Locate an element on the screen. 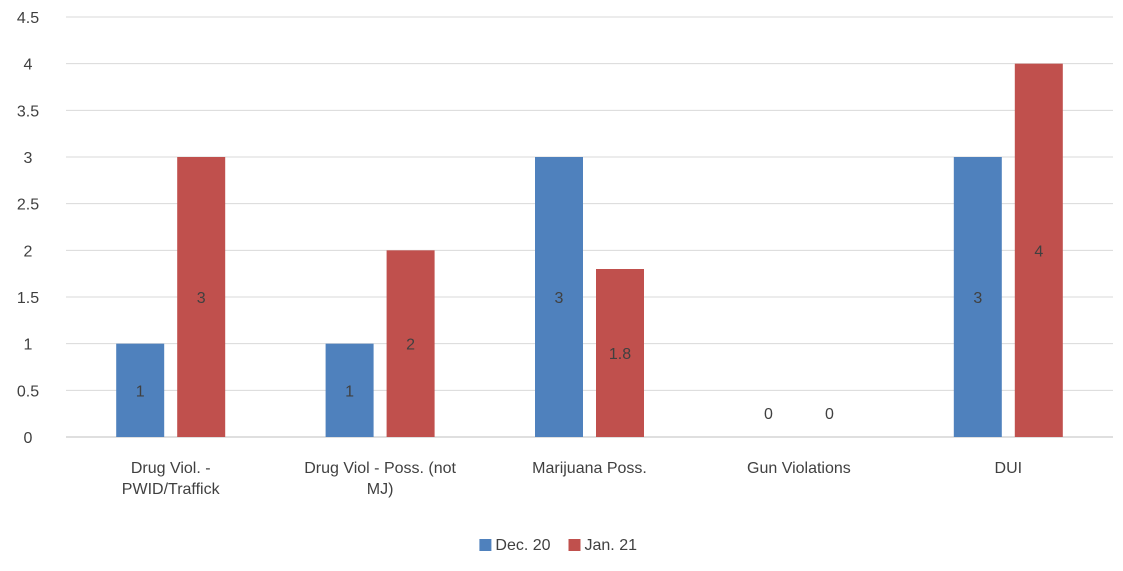 The width and height of the screenshot is (1123, 571). x-category-label: Gun Violations is located at coordinates (799, 468).